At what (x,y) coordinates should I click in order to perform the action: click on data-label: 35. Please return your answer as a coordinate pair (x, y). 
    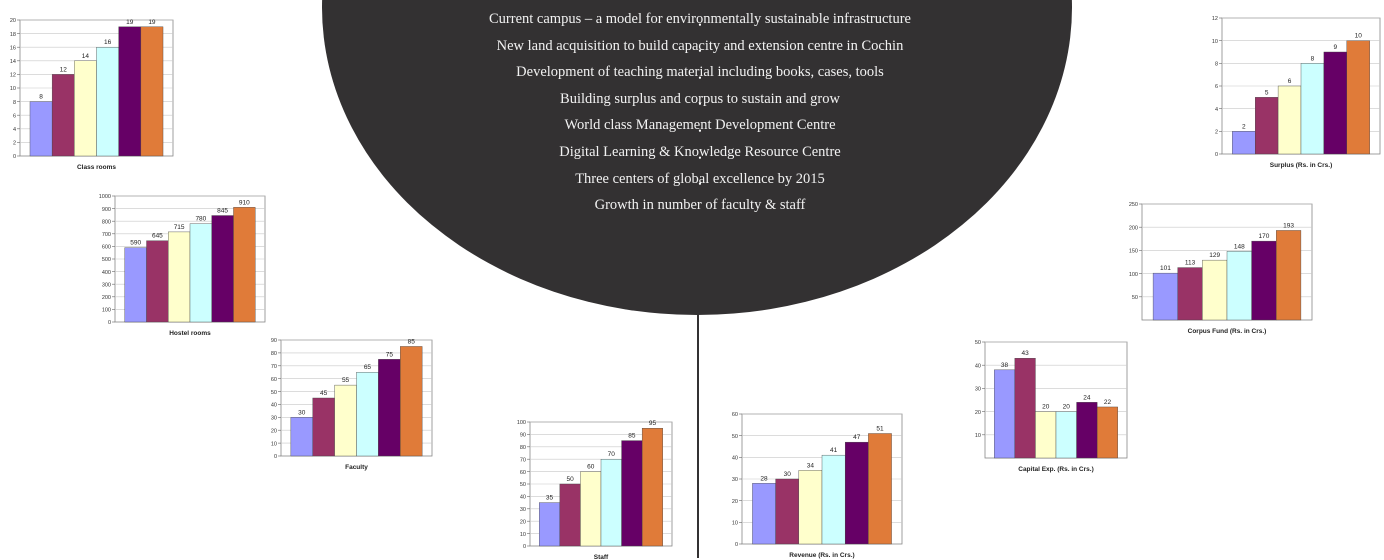
    Looking at the image, I should click on (550, 498).